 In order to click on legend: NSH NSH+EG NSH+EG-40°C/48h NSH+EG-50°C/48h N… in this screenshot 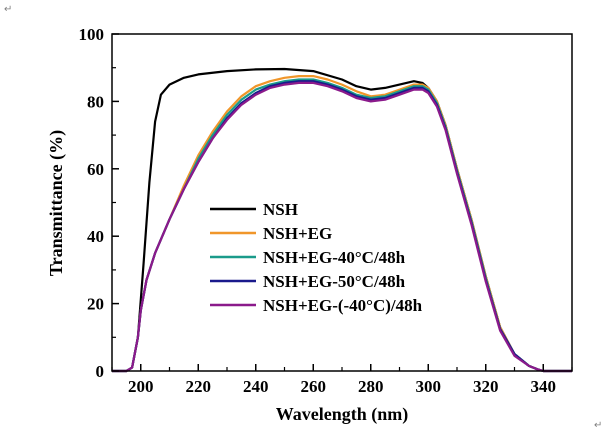, I will do `click(316, 257)`.